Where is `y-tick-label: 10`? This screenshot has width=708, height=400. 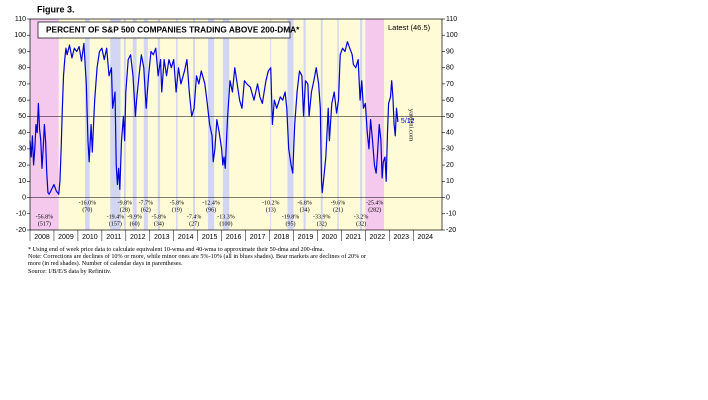 y-tick-label: 10 is located at coordinates (22, 181).